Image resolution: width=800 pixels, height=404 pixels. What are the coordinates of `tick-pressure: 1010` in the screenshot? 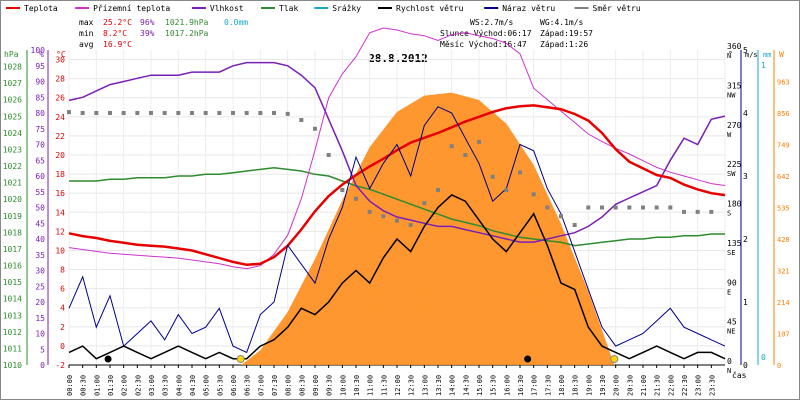 It's located at (12, 365).